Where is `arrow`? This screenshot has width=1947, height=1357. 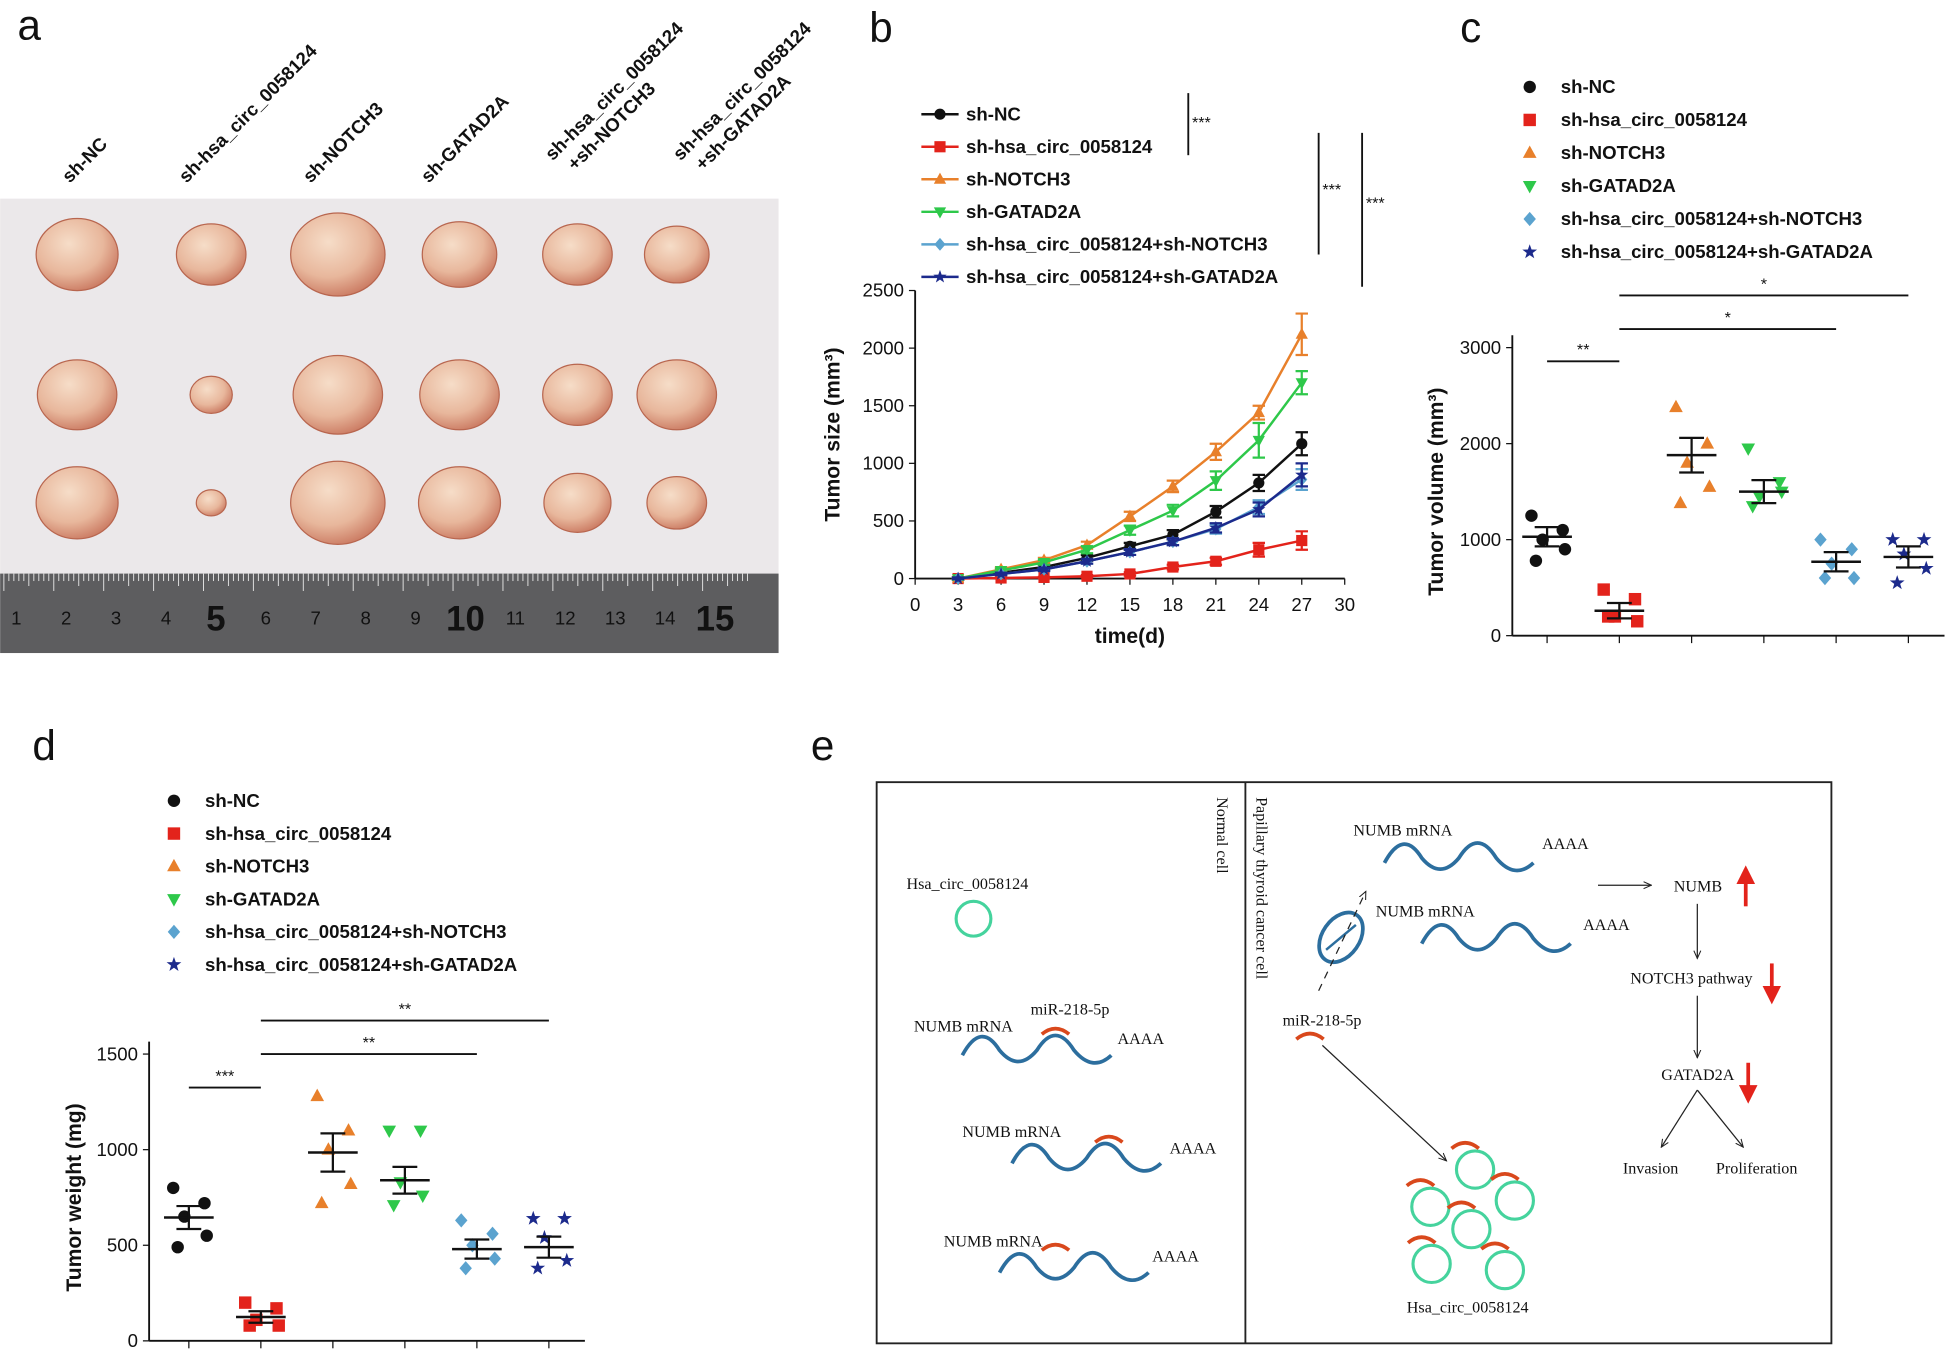 arrow is located at coordinates (1342, 941).